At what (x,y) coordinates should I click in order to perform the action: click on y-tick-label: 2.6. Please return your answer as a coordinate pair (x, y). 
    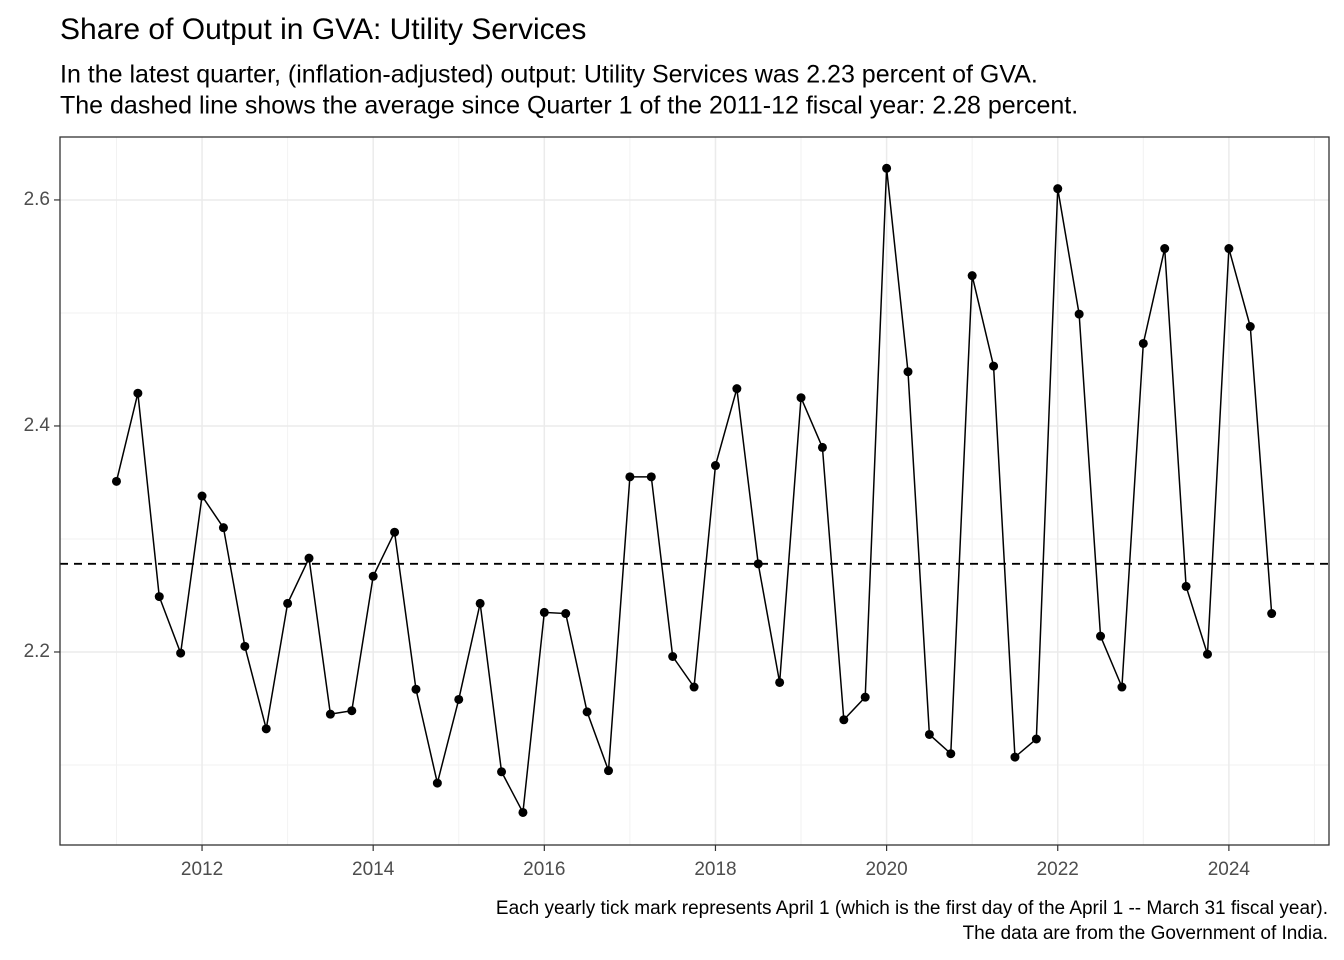
    Looking at the image, I should click on (37, 199).